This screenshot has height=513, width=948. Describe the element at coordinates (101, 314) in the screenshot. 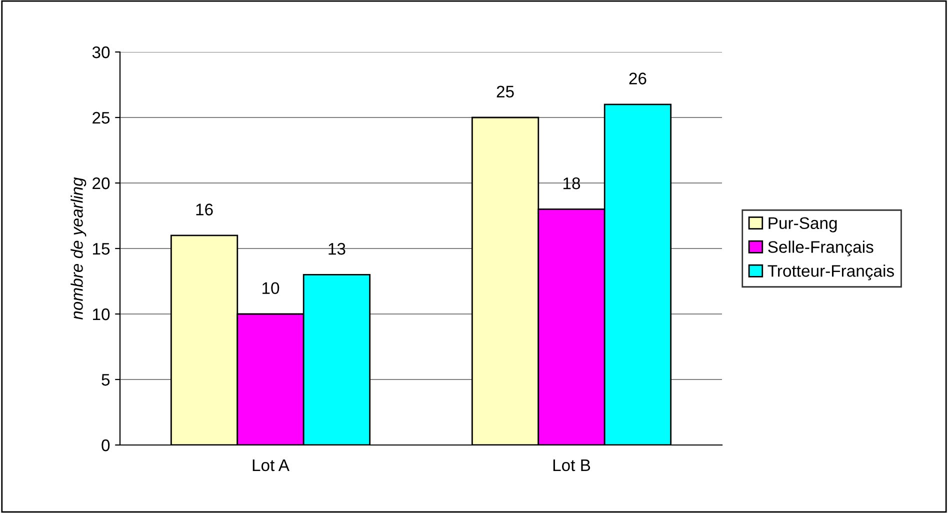

I see `y-tick-label: 10` at that location.